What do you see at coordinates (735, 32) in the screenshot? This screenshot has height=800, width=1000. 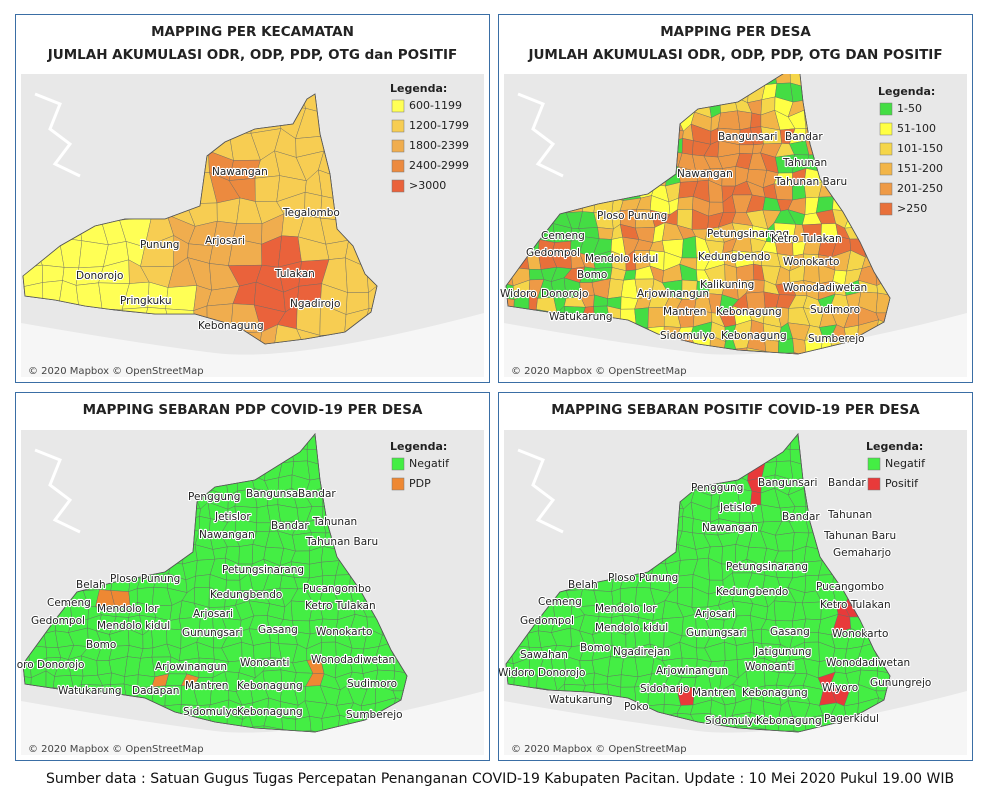 I see `panel-title: MAPPING PER DESA` at bounding box center [735, 32].